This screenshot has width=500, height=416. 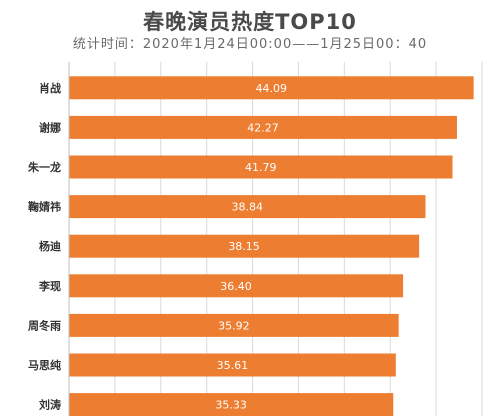 I want to click on value-label: 44.09, so click(x=272, y=88).